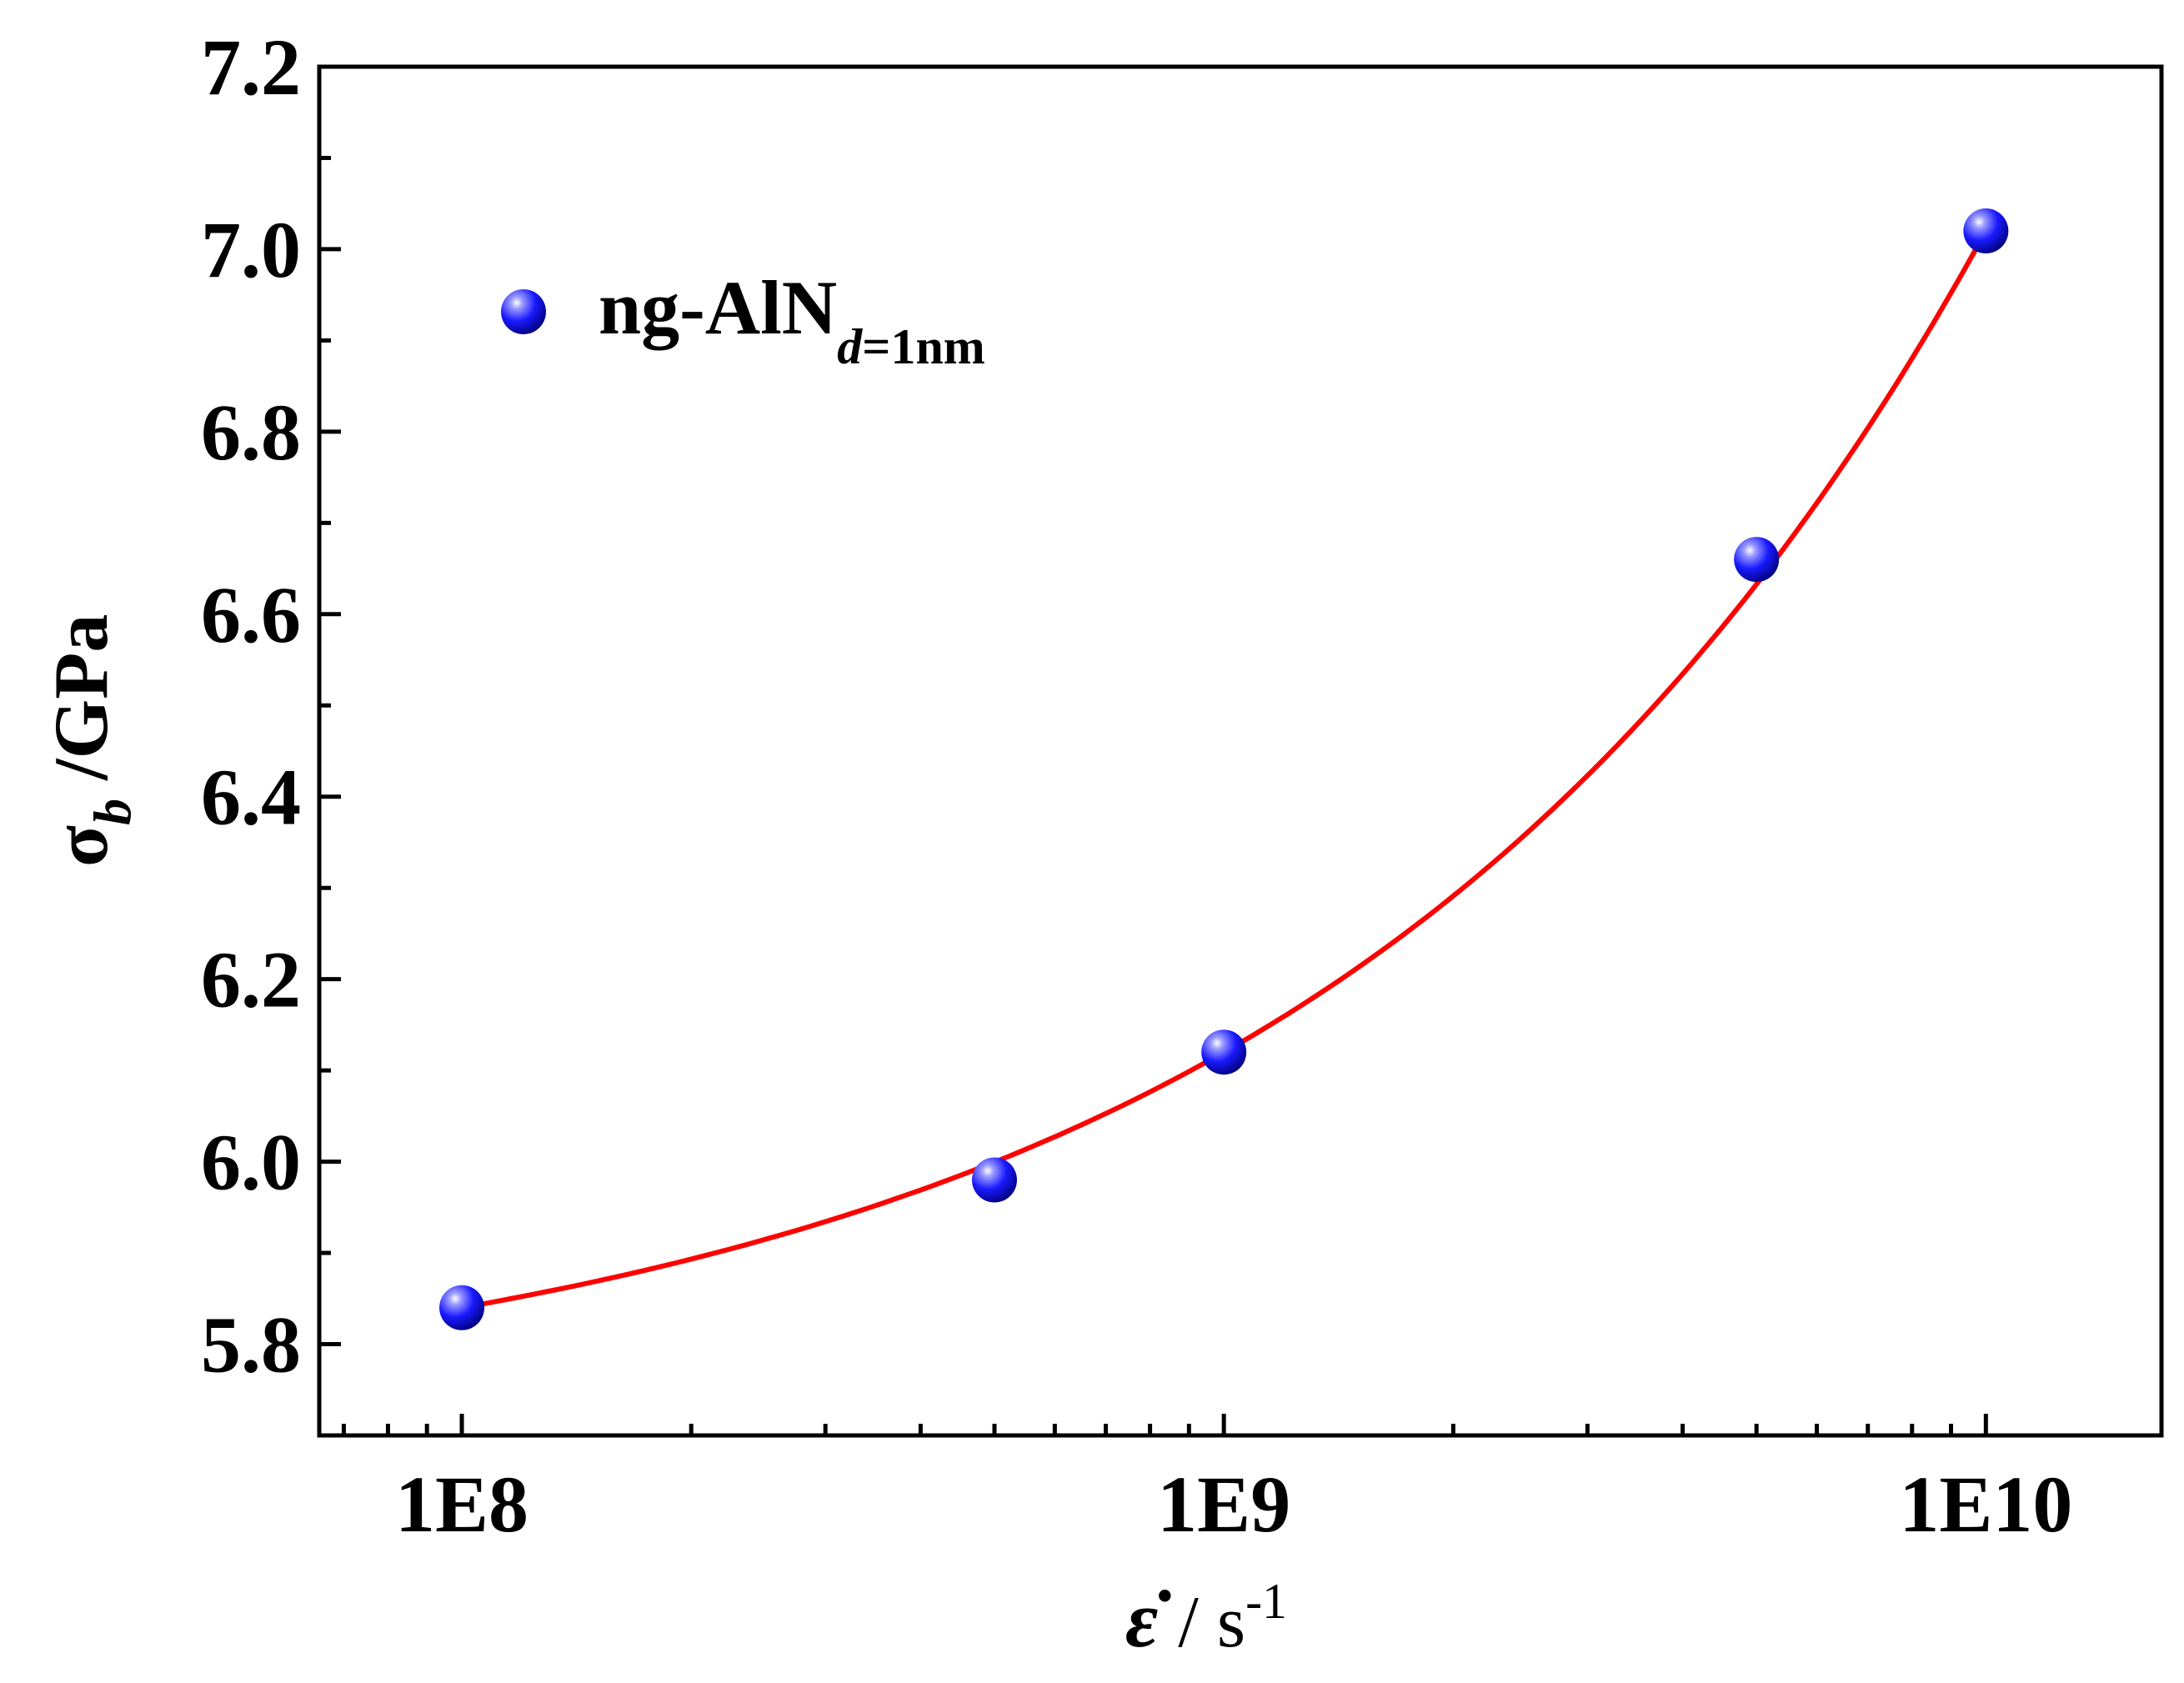  What do you see at coordinates (251, 707) in the screenshot?
I see `y-axis-tick-labels: 5.8 6.0 6.2 6.4 6.6 6.8 7.0 7.2` at bounding box center [251, 707].